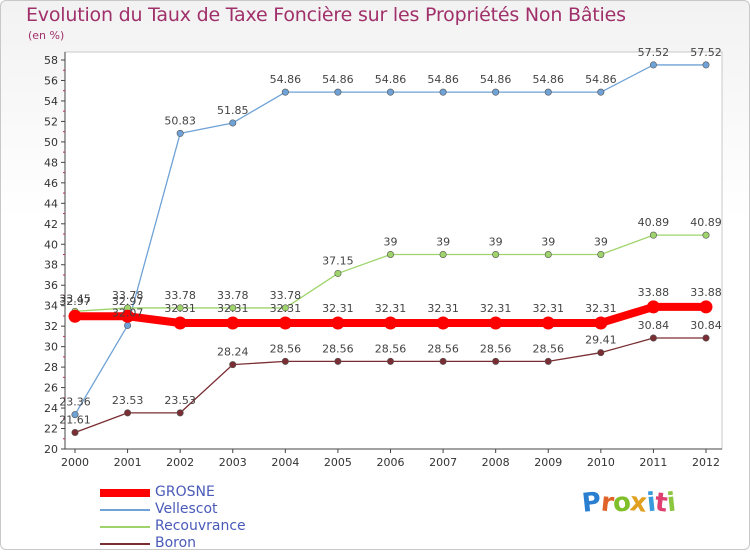 The height and width of the screenshot is (553, 750). I want to click on proxiti-logo: Proxiti, so click(628, 503).